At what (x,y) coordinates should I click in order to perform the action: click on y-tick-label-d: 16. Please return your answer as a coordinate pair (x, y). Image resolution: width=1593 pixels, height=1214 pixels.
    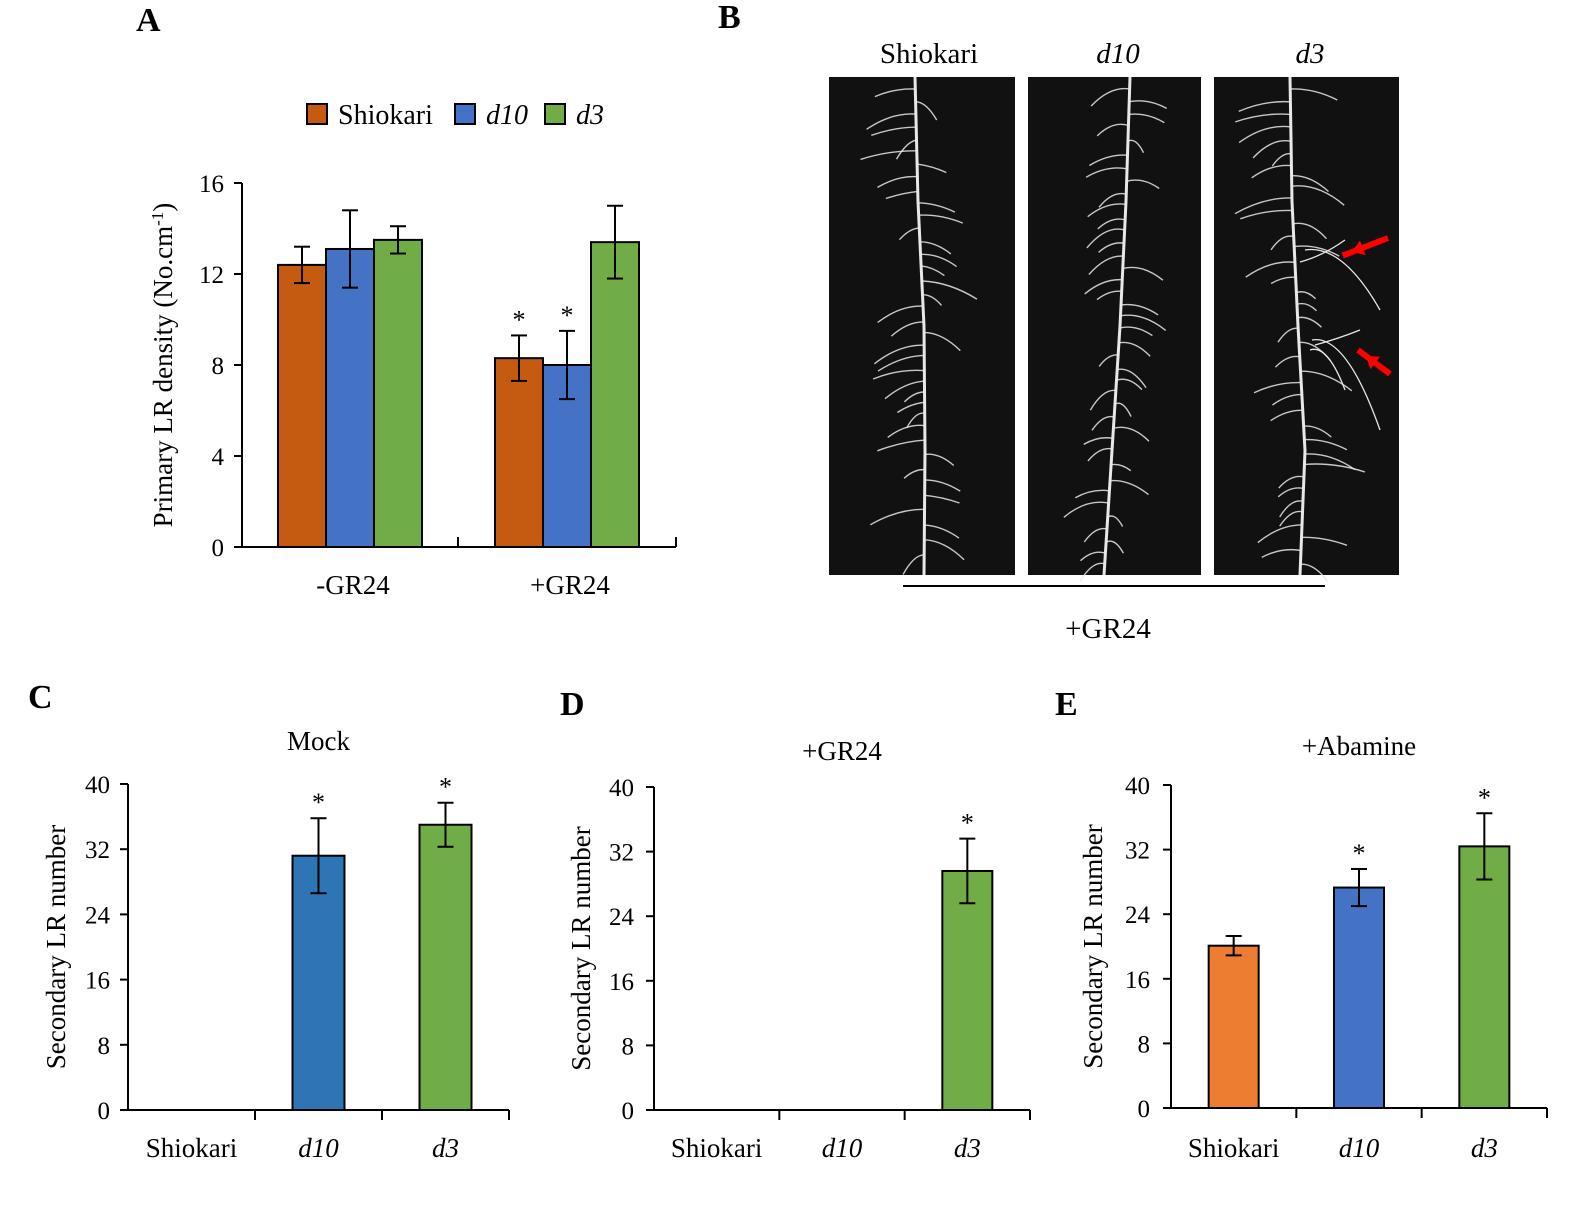
    Looking at the image, I should click on (621, 982).